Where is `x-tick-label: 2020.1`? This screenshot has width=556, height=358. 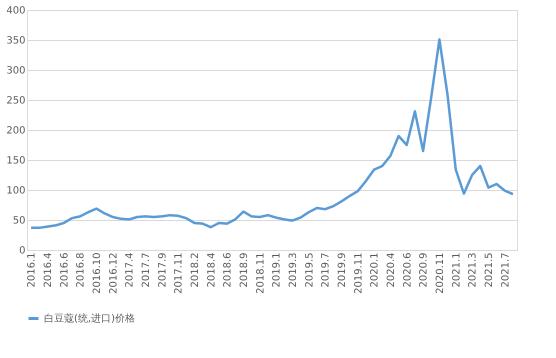 x-tick-label: 2020.1 is located at coordinates (375, 270).